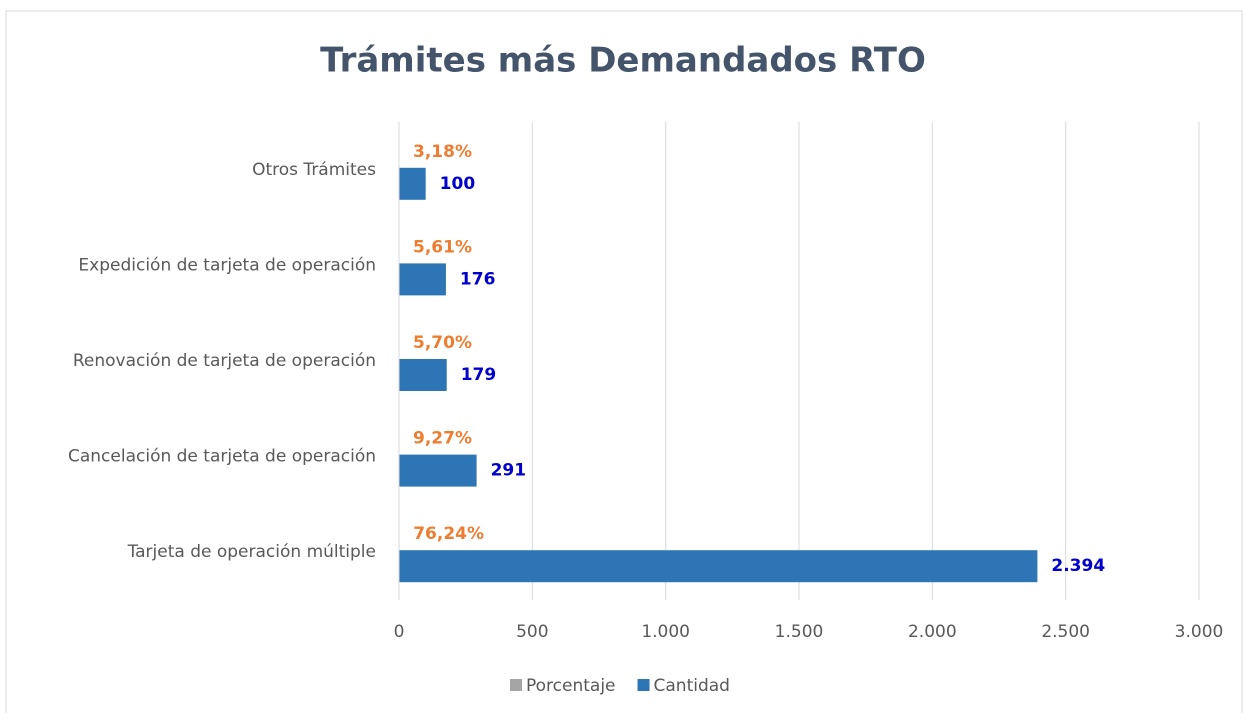 The image size is (1245, 713). What do you see at coordinates (251, 552) in the screenshot?
I see `y-tick-label: Tarjeta de operación múltiple` at bounding box center [251, 552].